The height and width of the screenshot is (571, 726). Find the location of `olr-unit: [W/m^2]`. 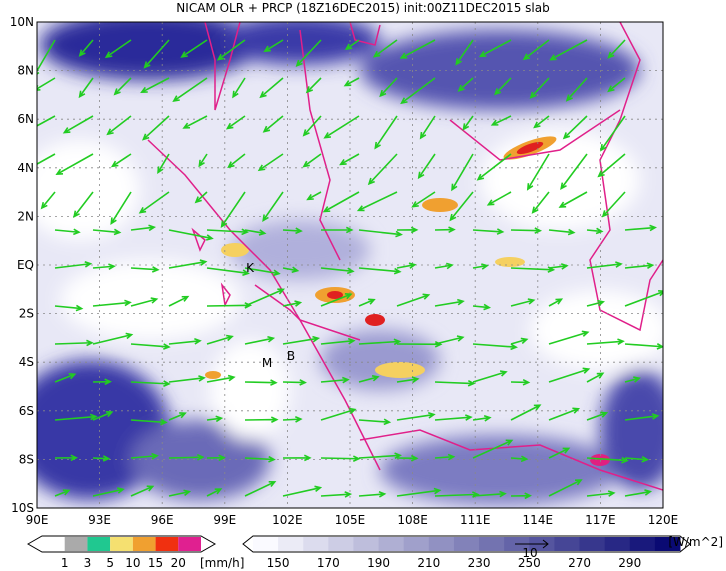

olr-unit: [W/m^2] is located at coordinates (695, 542).